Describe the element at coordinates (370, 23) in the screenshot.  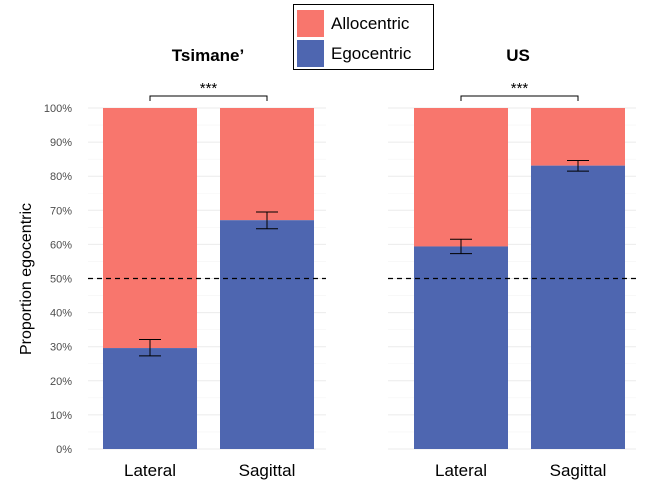
I see `legend-label-allocentric: Allocentric` at that location.